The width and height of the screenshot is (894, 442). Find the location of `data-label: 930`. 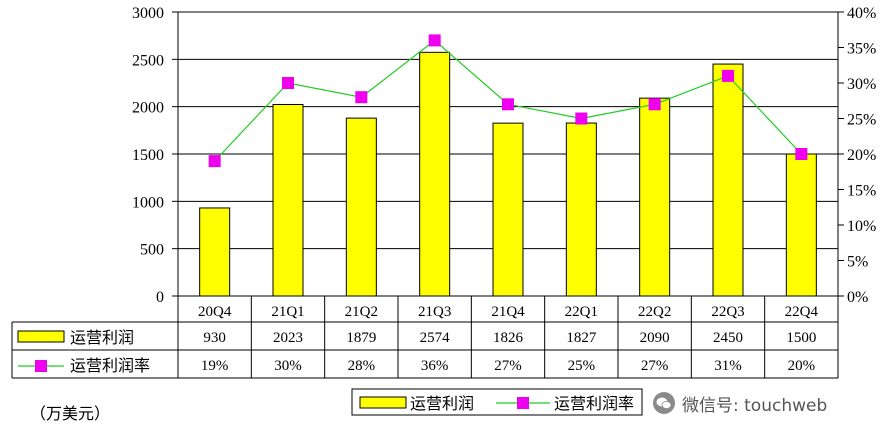

data-label: 930 is located at coordinates (214, 338).